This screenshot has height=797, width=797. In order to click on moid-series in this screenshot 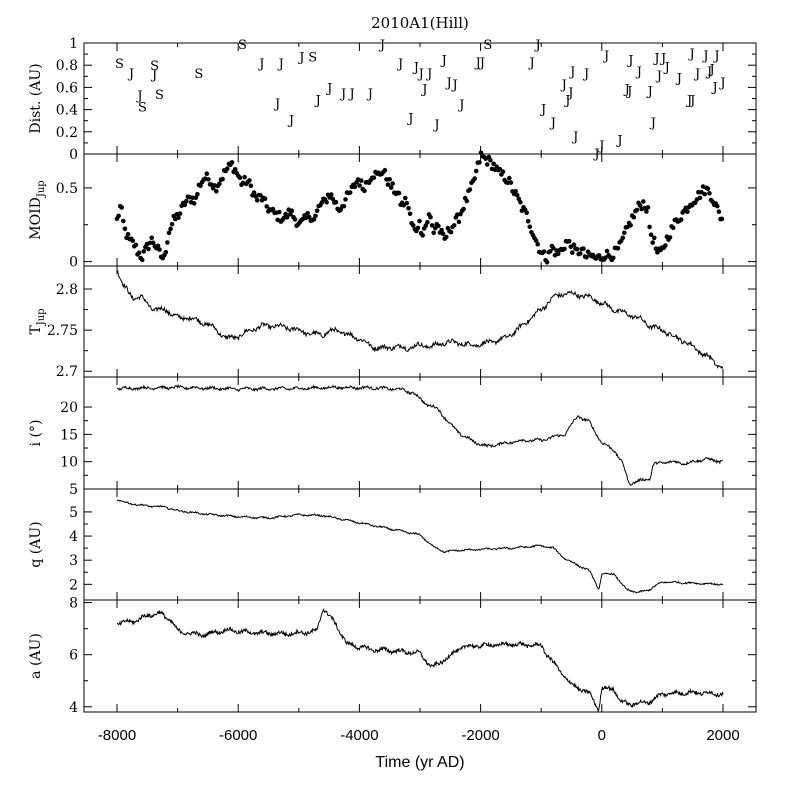, I will do `click(419, 207)`.